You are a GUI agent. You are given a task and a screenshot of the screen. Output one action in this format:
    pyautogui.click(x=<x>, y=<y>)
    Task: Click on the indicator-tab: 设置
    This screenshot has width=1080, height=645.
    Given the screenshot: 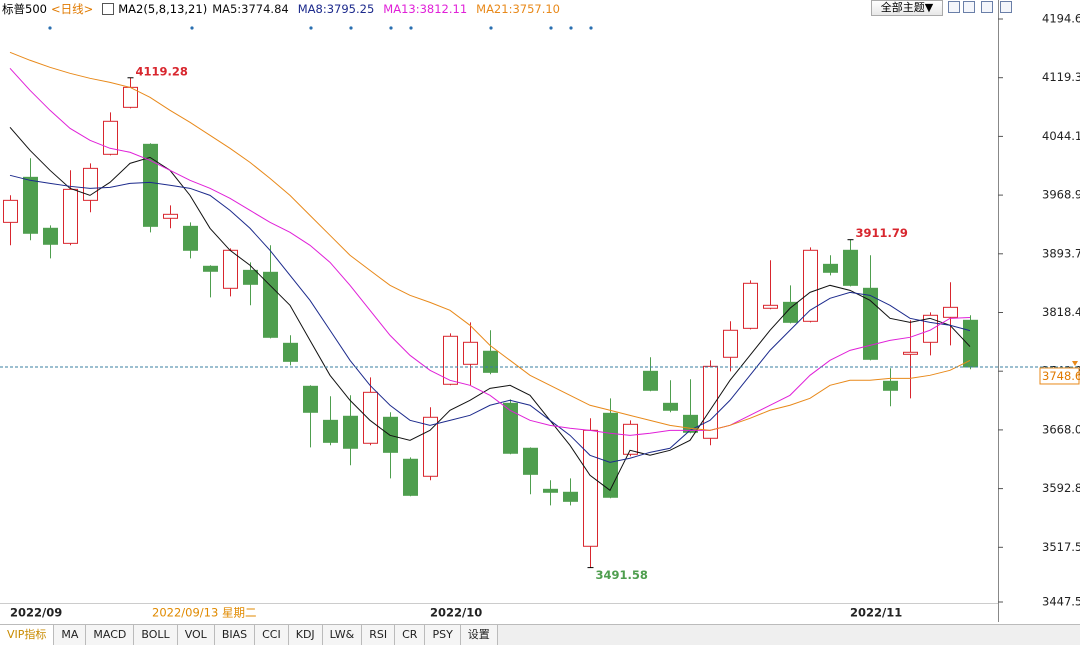 What is the action you would take?
    pyautogui.click(x=479, y=635)
    